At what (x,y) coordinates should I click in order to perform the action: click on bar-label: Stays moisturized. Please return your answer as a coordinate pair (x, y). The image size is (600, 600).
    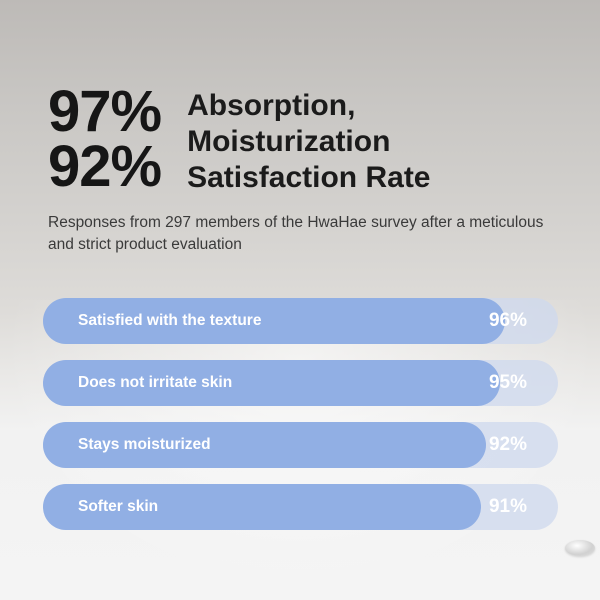
    Looking at the image, I should click on (144, 444).